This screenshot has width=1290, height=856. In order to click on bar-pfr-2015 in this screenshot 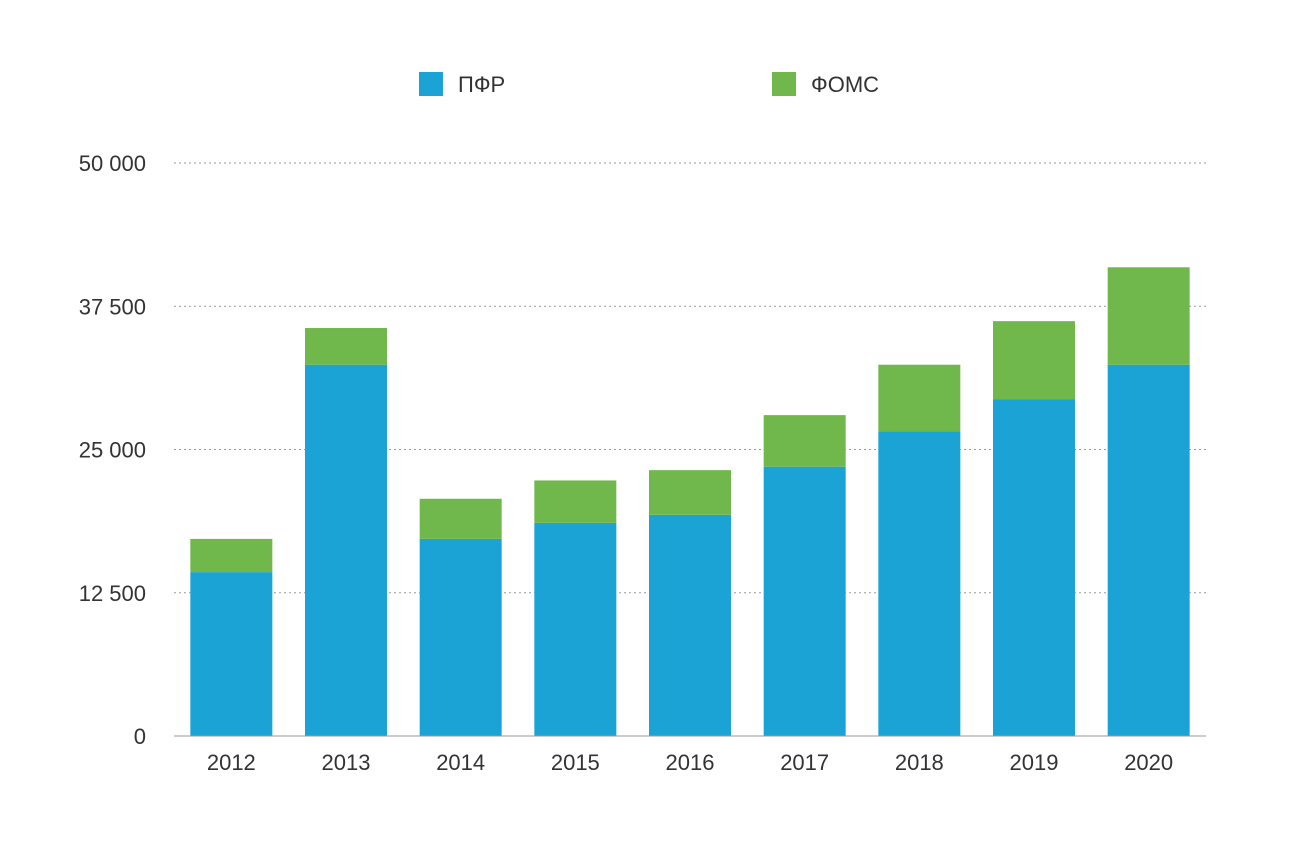, I will do `click(575, 629)`.